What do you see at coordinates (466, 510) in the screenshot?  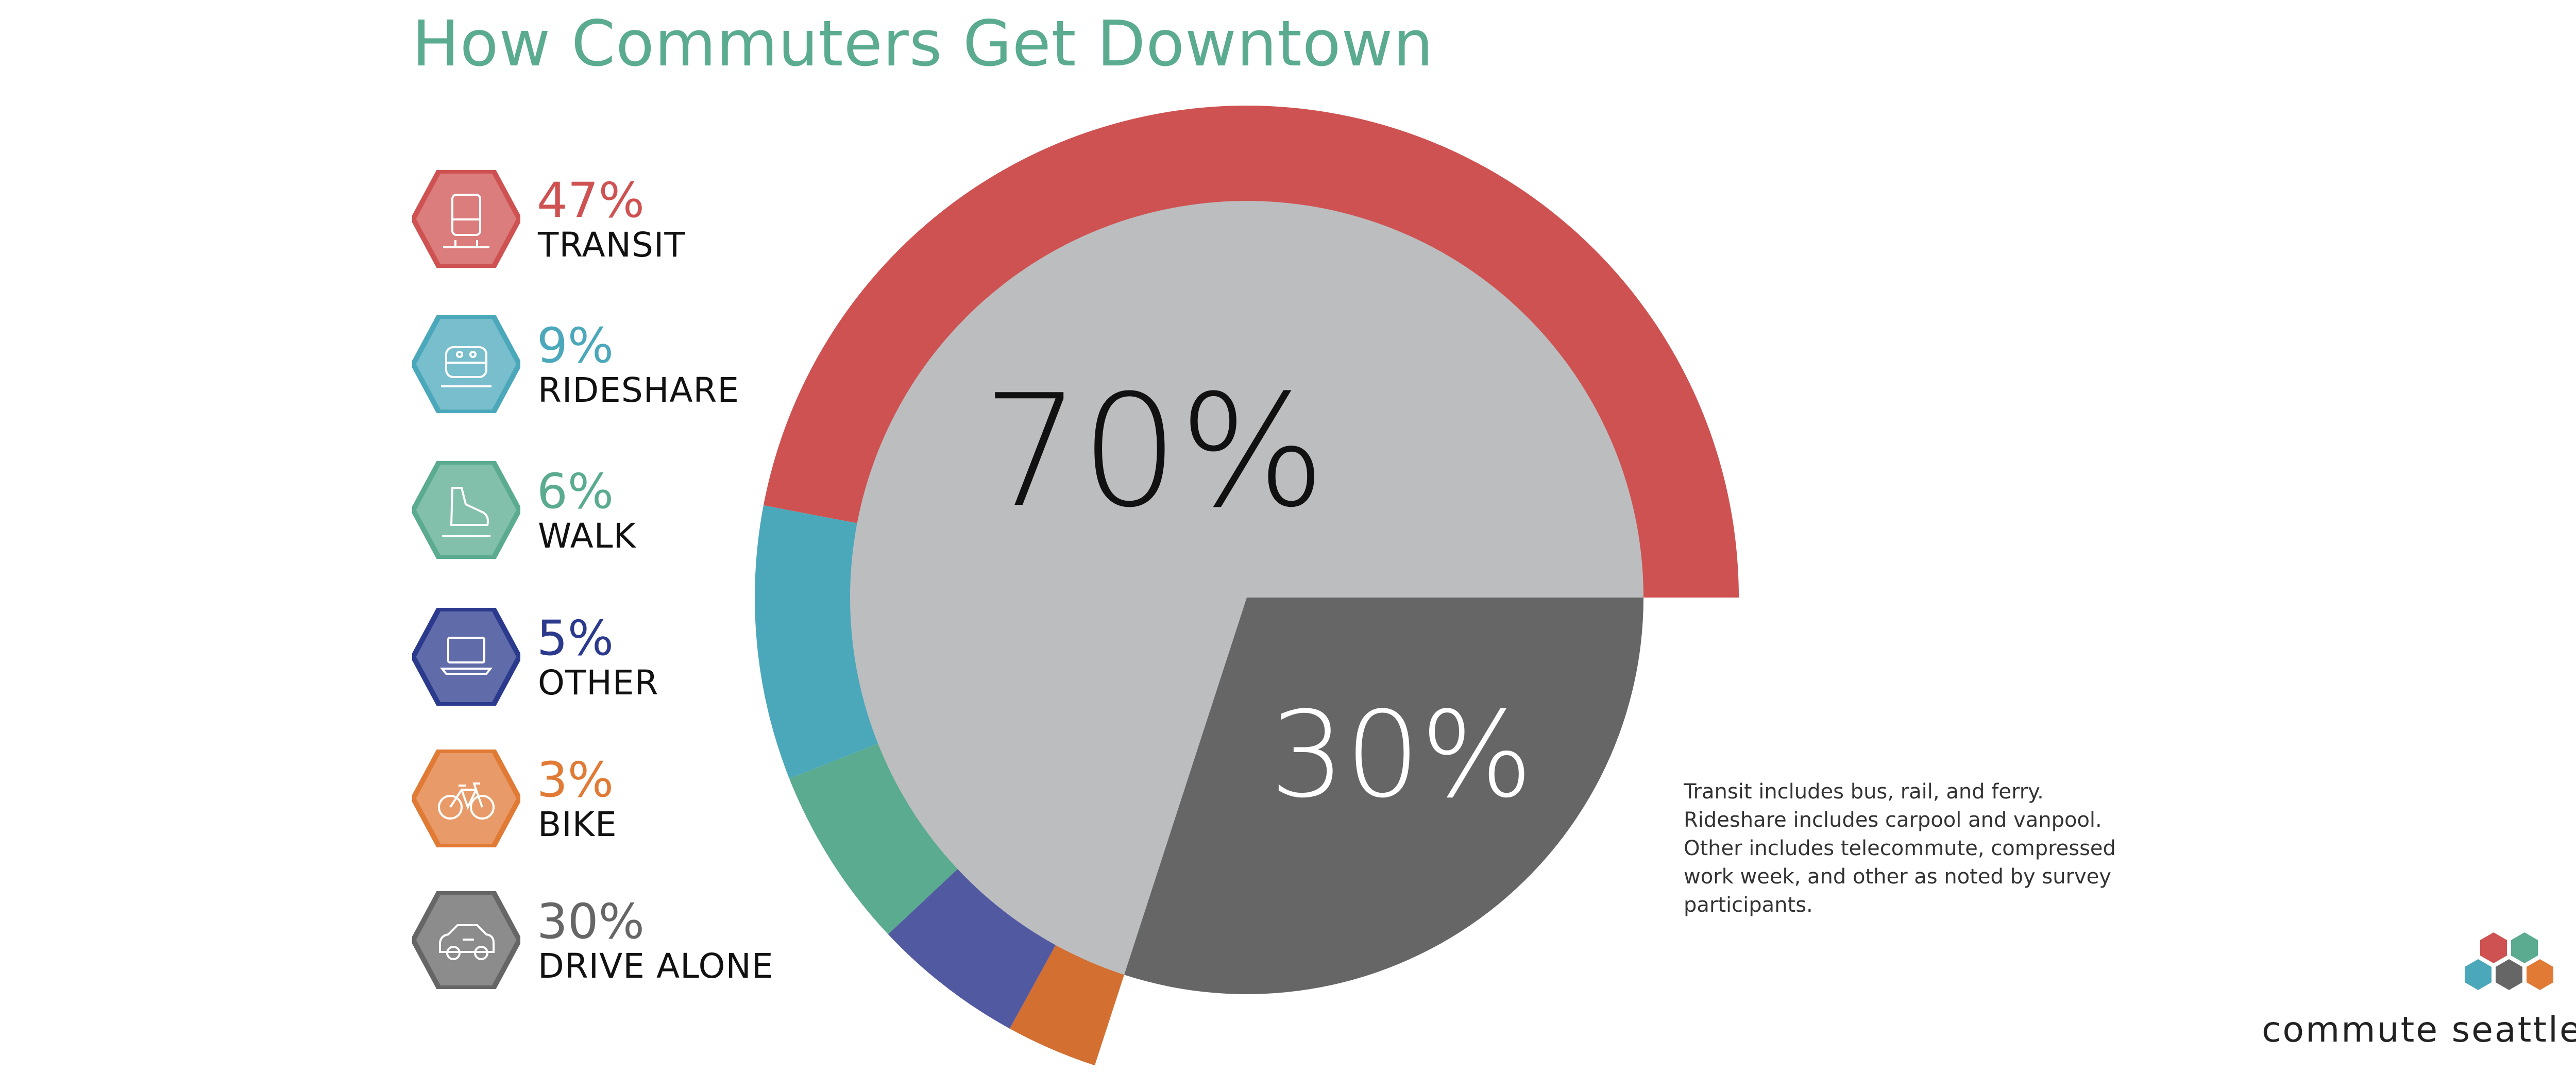 I see `shoe-icon` at bounding box center [466, 510].